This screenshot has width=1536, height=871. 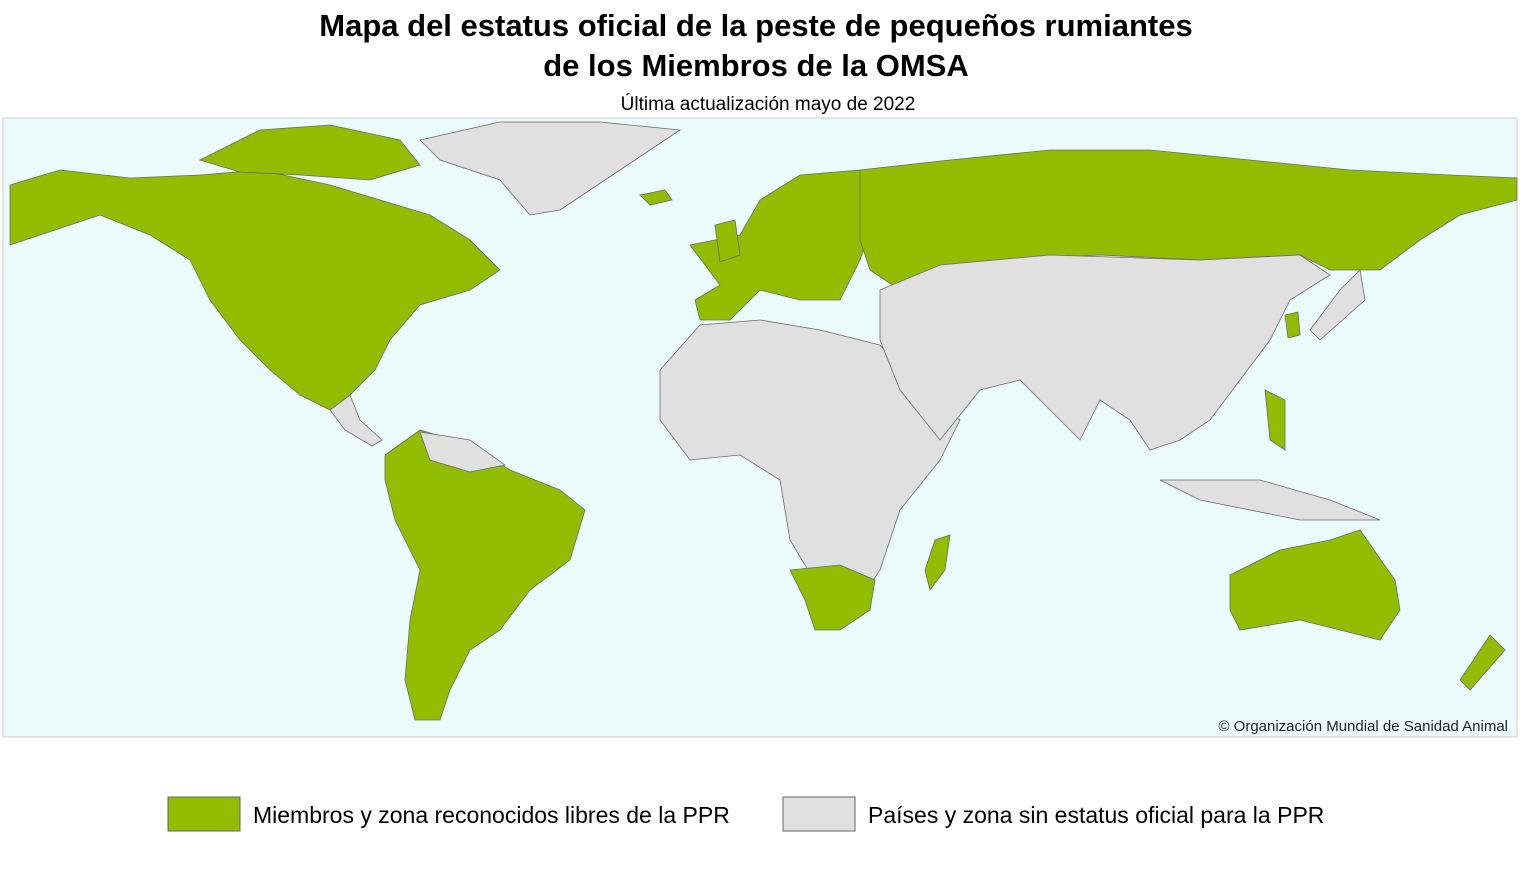 What do you see at coordinates (1363, 726) in the screenshot?
I see `copyright: © Organización Mundial de Sanidad Animal` at bounding box center [1363, 726].